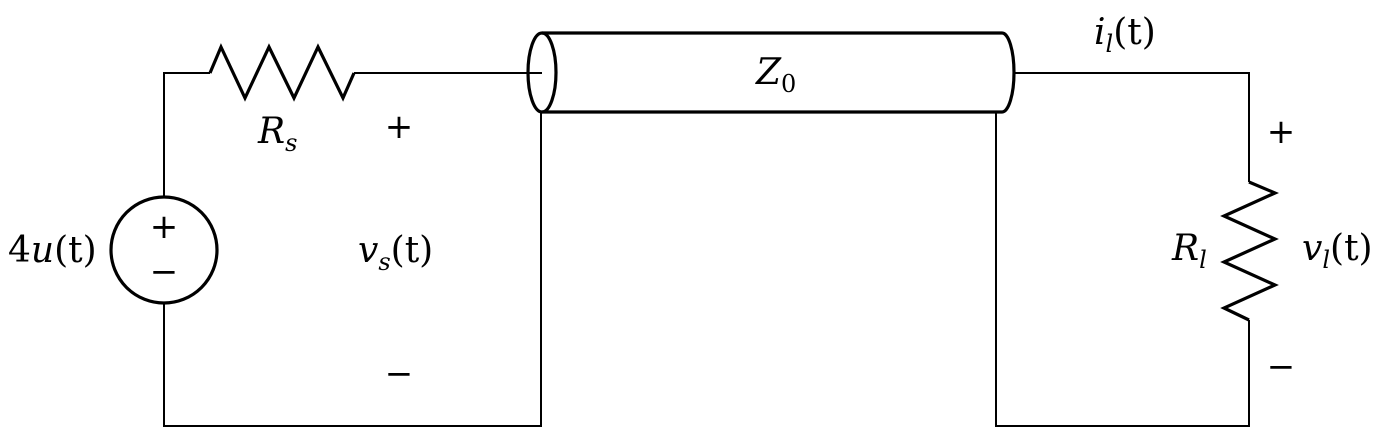 Image resolution: width=1391 pixels, height=428 pixels. What do you see at coordinates (1122, 269) in the screenshot?
I see `wire-load-bottom` at bounding box center [1122, 269].